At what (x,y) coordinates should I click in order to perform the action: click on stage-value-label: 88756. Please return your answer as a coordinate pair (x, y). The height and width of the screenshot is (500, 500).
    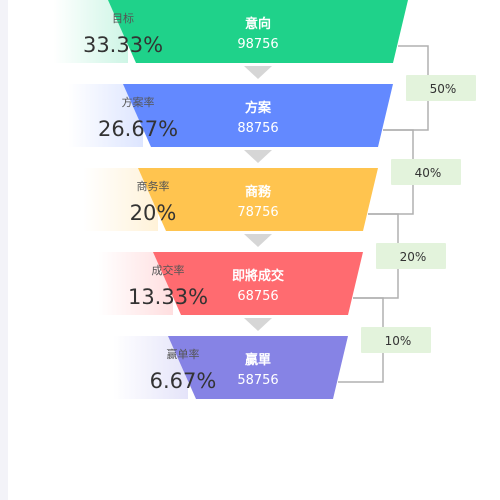
    Looking at the image, I should click on (257, 128).